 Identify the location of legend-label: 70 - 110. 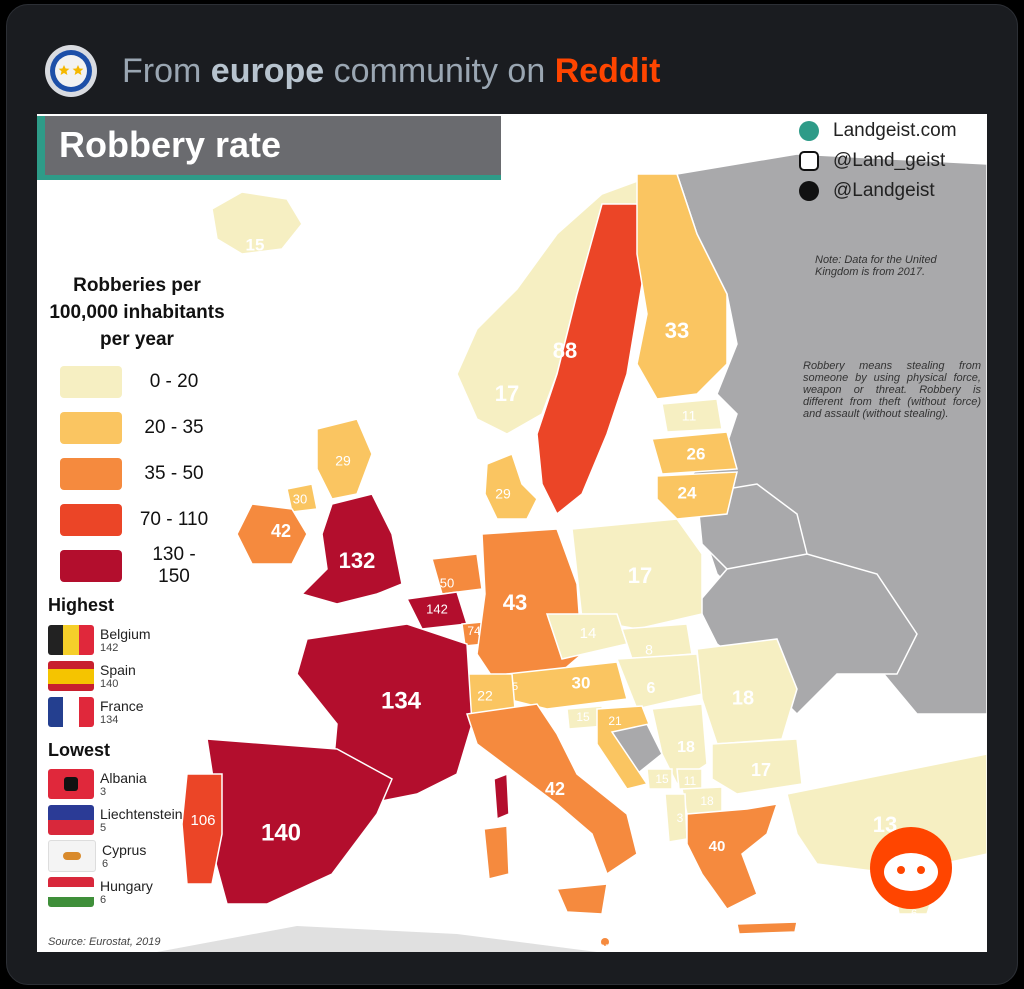
(174, 519).